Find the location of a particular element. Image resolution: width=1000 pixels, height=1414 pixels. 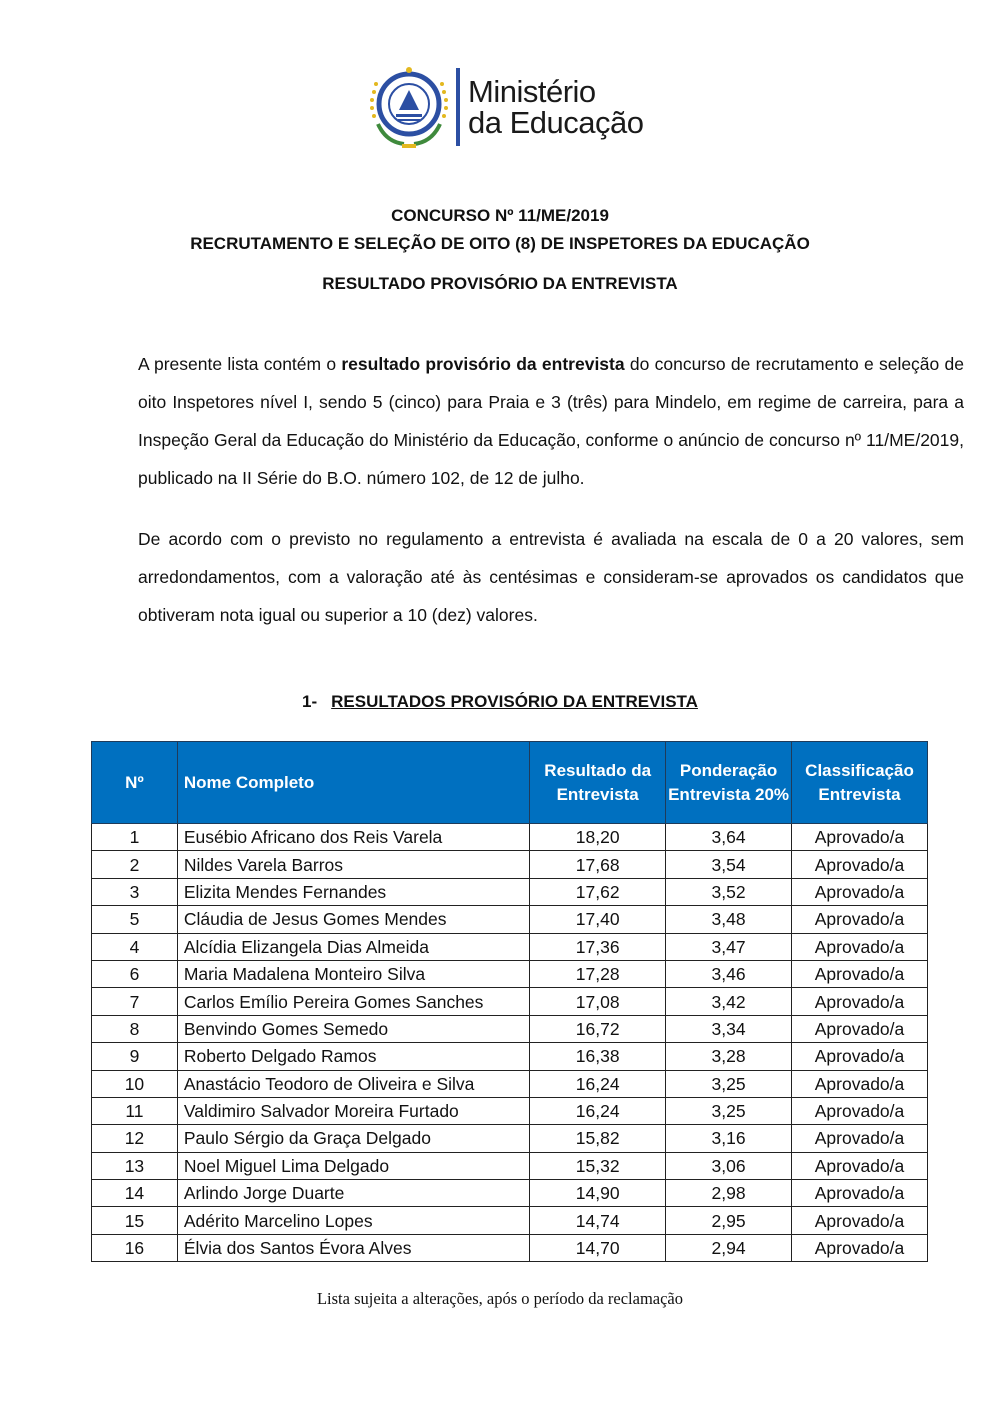

row-name: Noel Miguel Lima Delgado is located at coordinates (353, 1166).